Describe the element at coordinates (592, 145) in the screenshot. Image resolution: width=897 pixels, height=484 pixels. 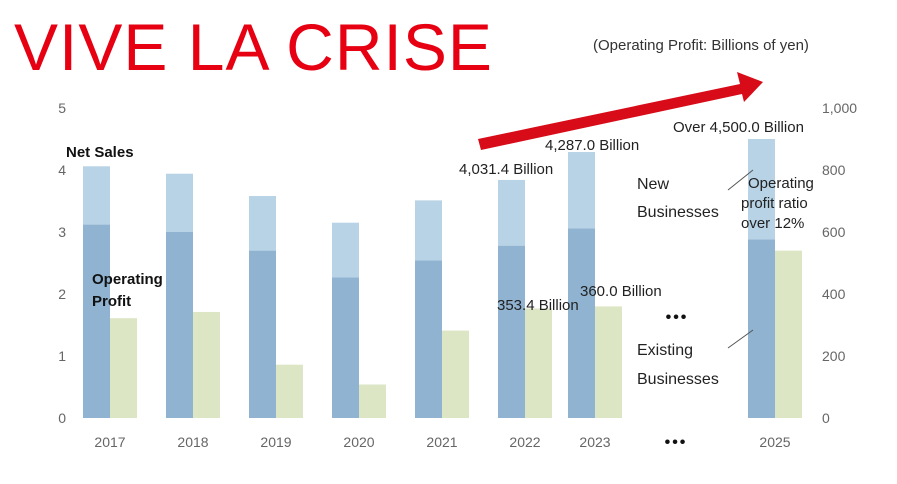
I see `net-sales-2023-label: 4,287.0 Billion` at that location.